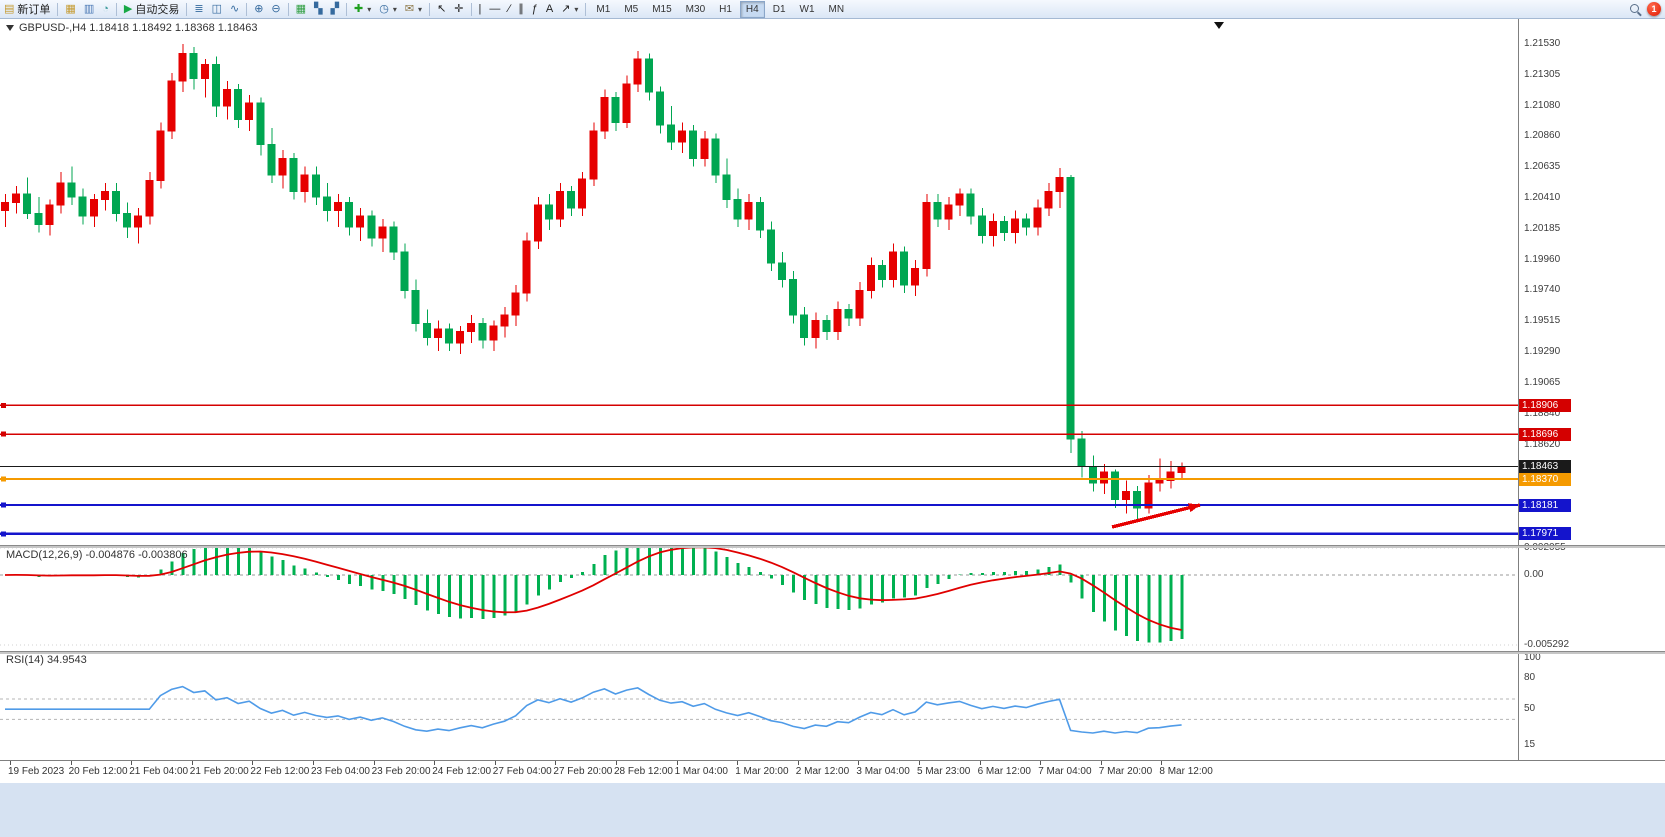 The image size is (1665, 837). What do you see at coordinates (725, 9) in the screenshot?
I see `timeframe-h1-button: H1` at bounding box center [725, 9].